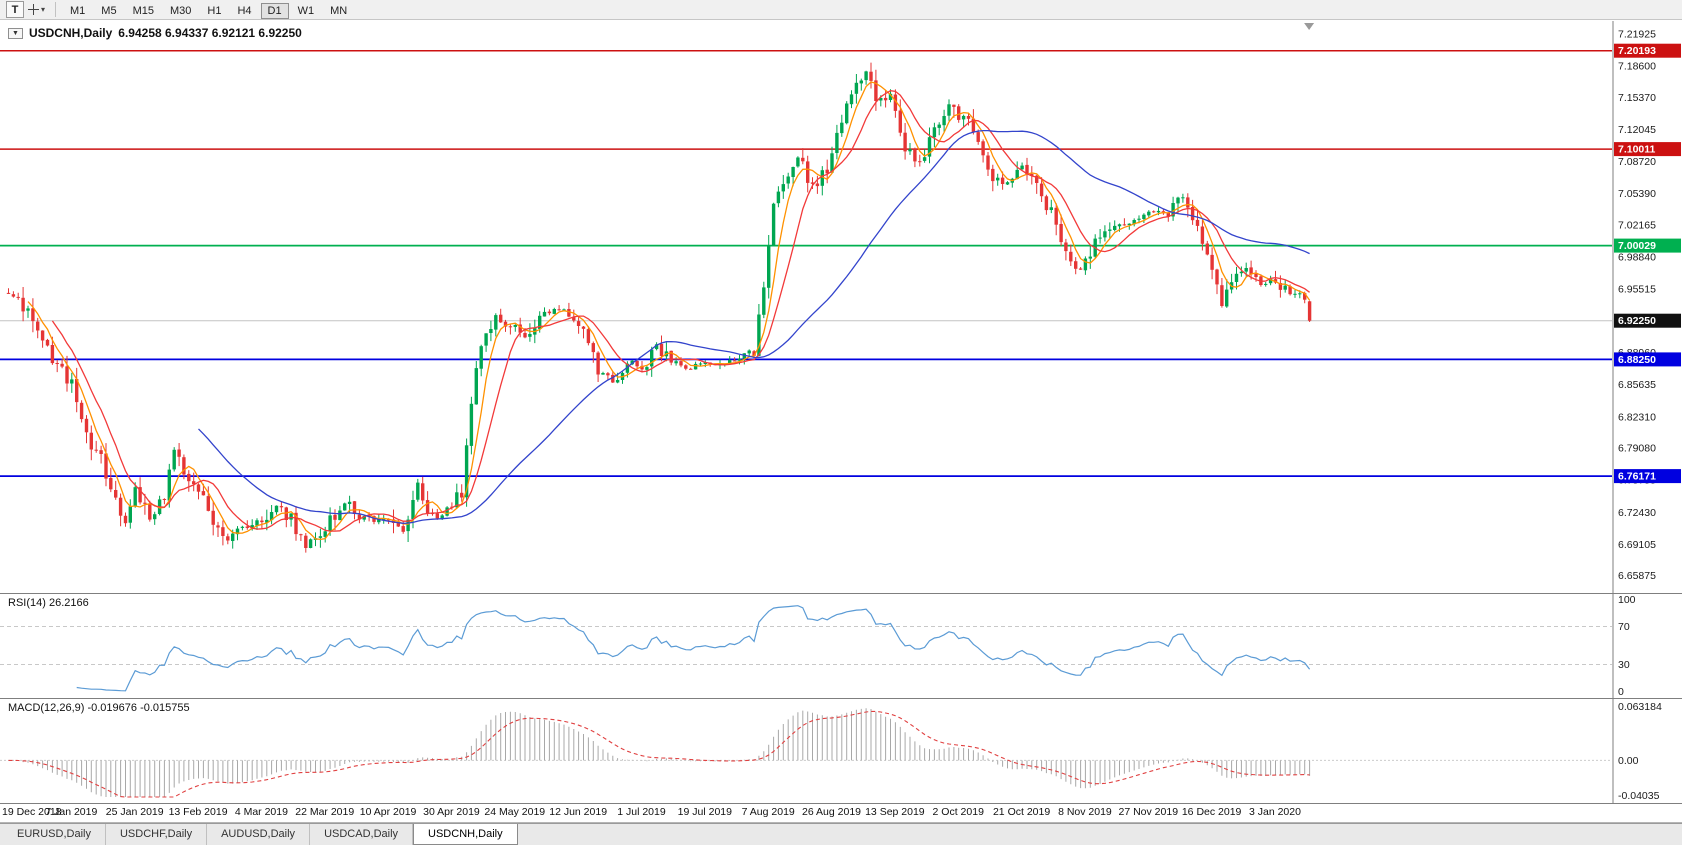 The height and width of the screenshot is (845, 1682). I want to click on chart-ohlc-values: 6.94258 6.94337 6.92121 6.92250, so click(210, 33).